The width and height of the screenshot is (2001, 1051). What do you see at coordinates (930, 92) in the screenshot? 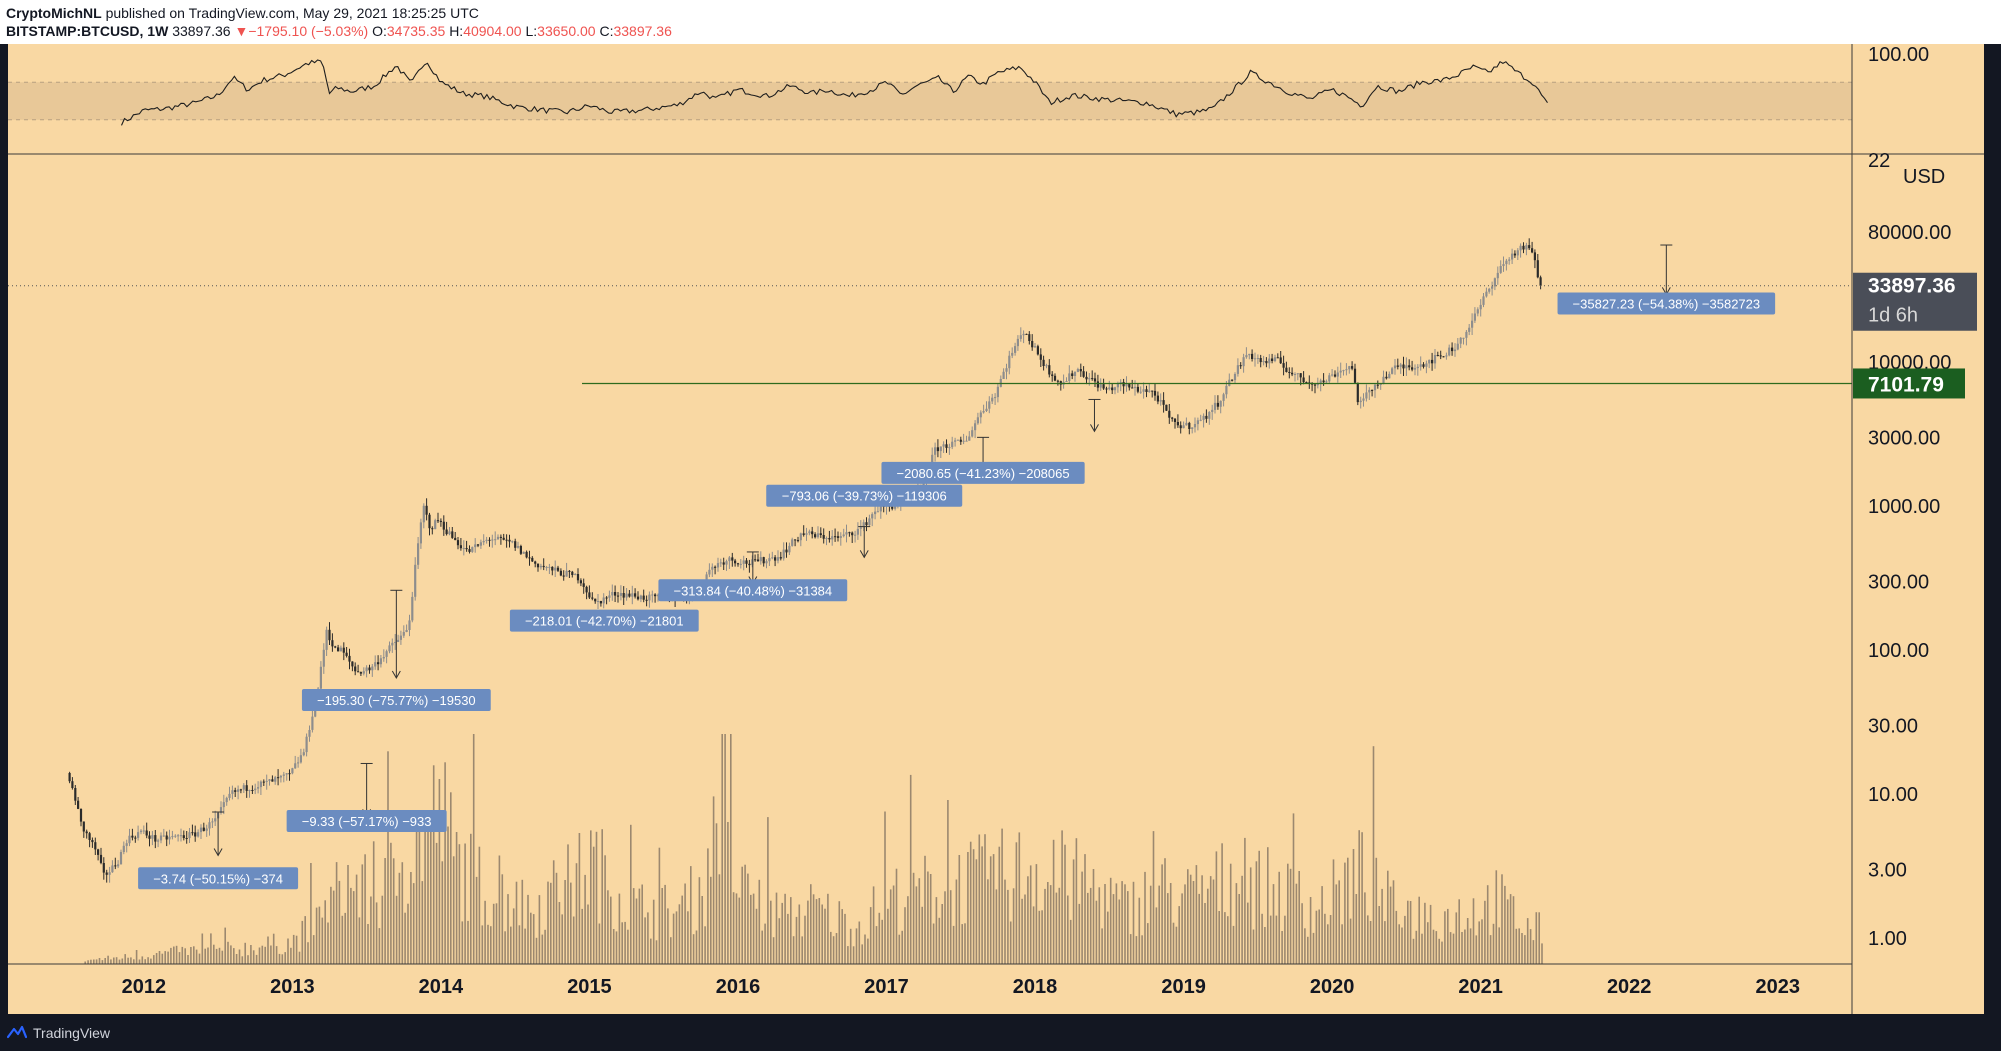
I see `rsi-pane` at bounding box center [930, 92].